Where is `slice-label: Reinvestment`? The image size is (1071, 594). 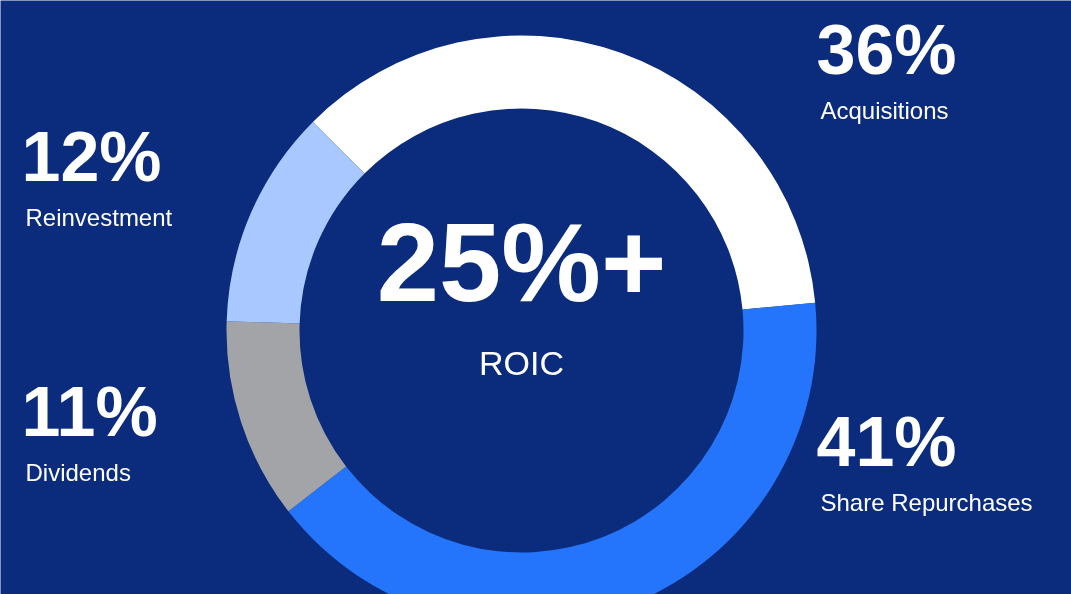 slice-label: Reinvestment is located at coordinates (99, 217).